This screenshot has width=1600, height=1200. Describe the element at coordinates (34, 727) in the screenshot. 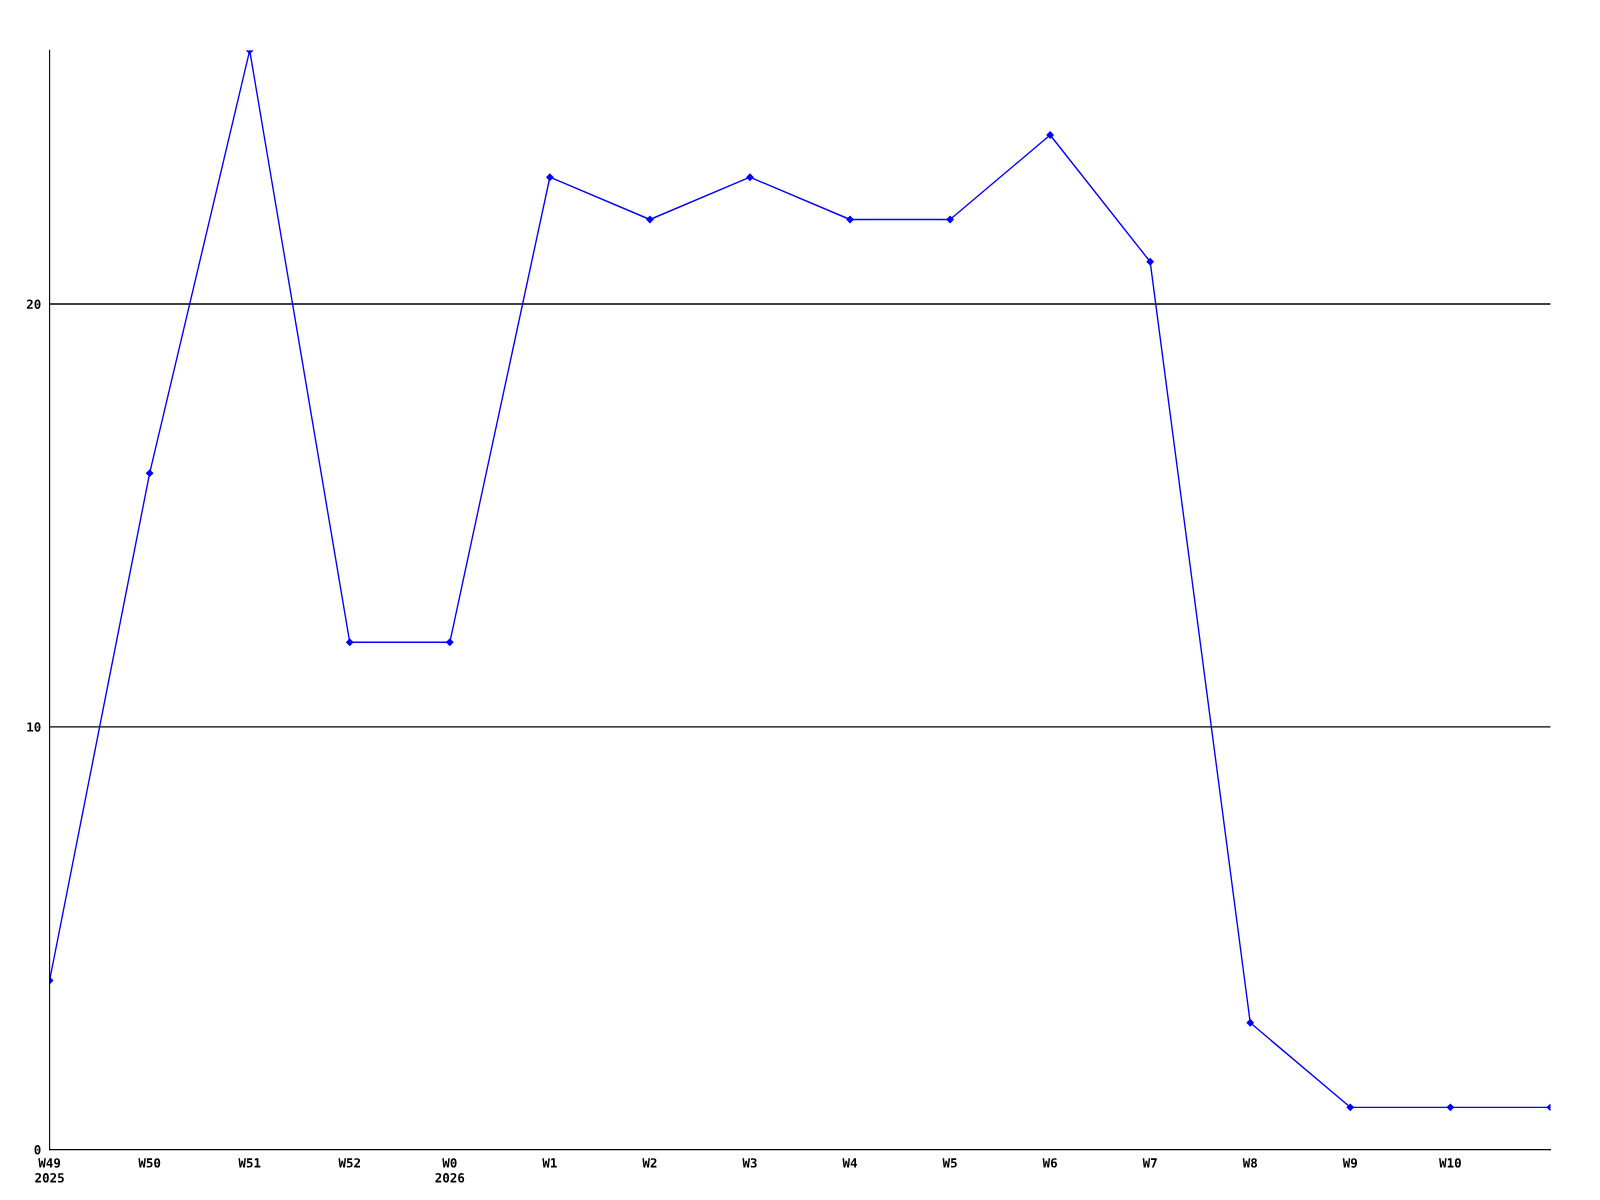

I see `y-tick-label: 10` at that location.